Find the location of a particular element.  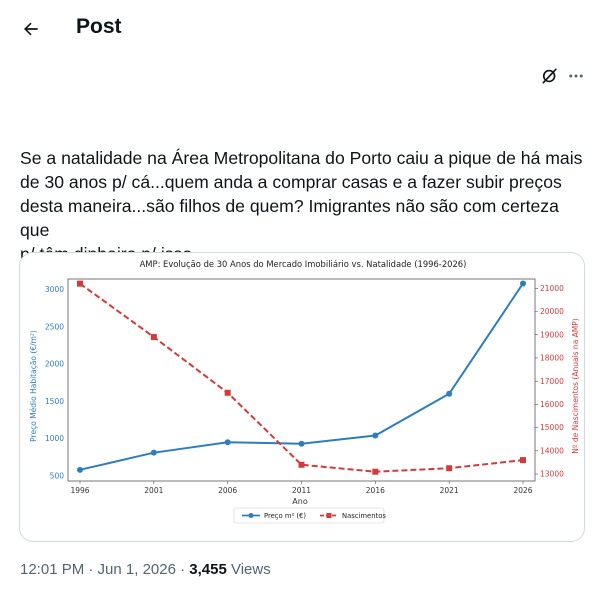

left-tick-label: 2000 is located at coordinates (54, 364).